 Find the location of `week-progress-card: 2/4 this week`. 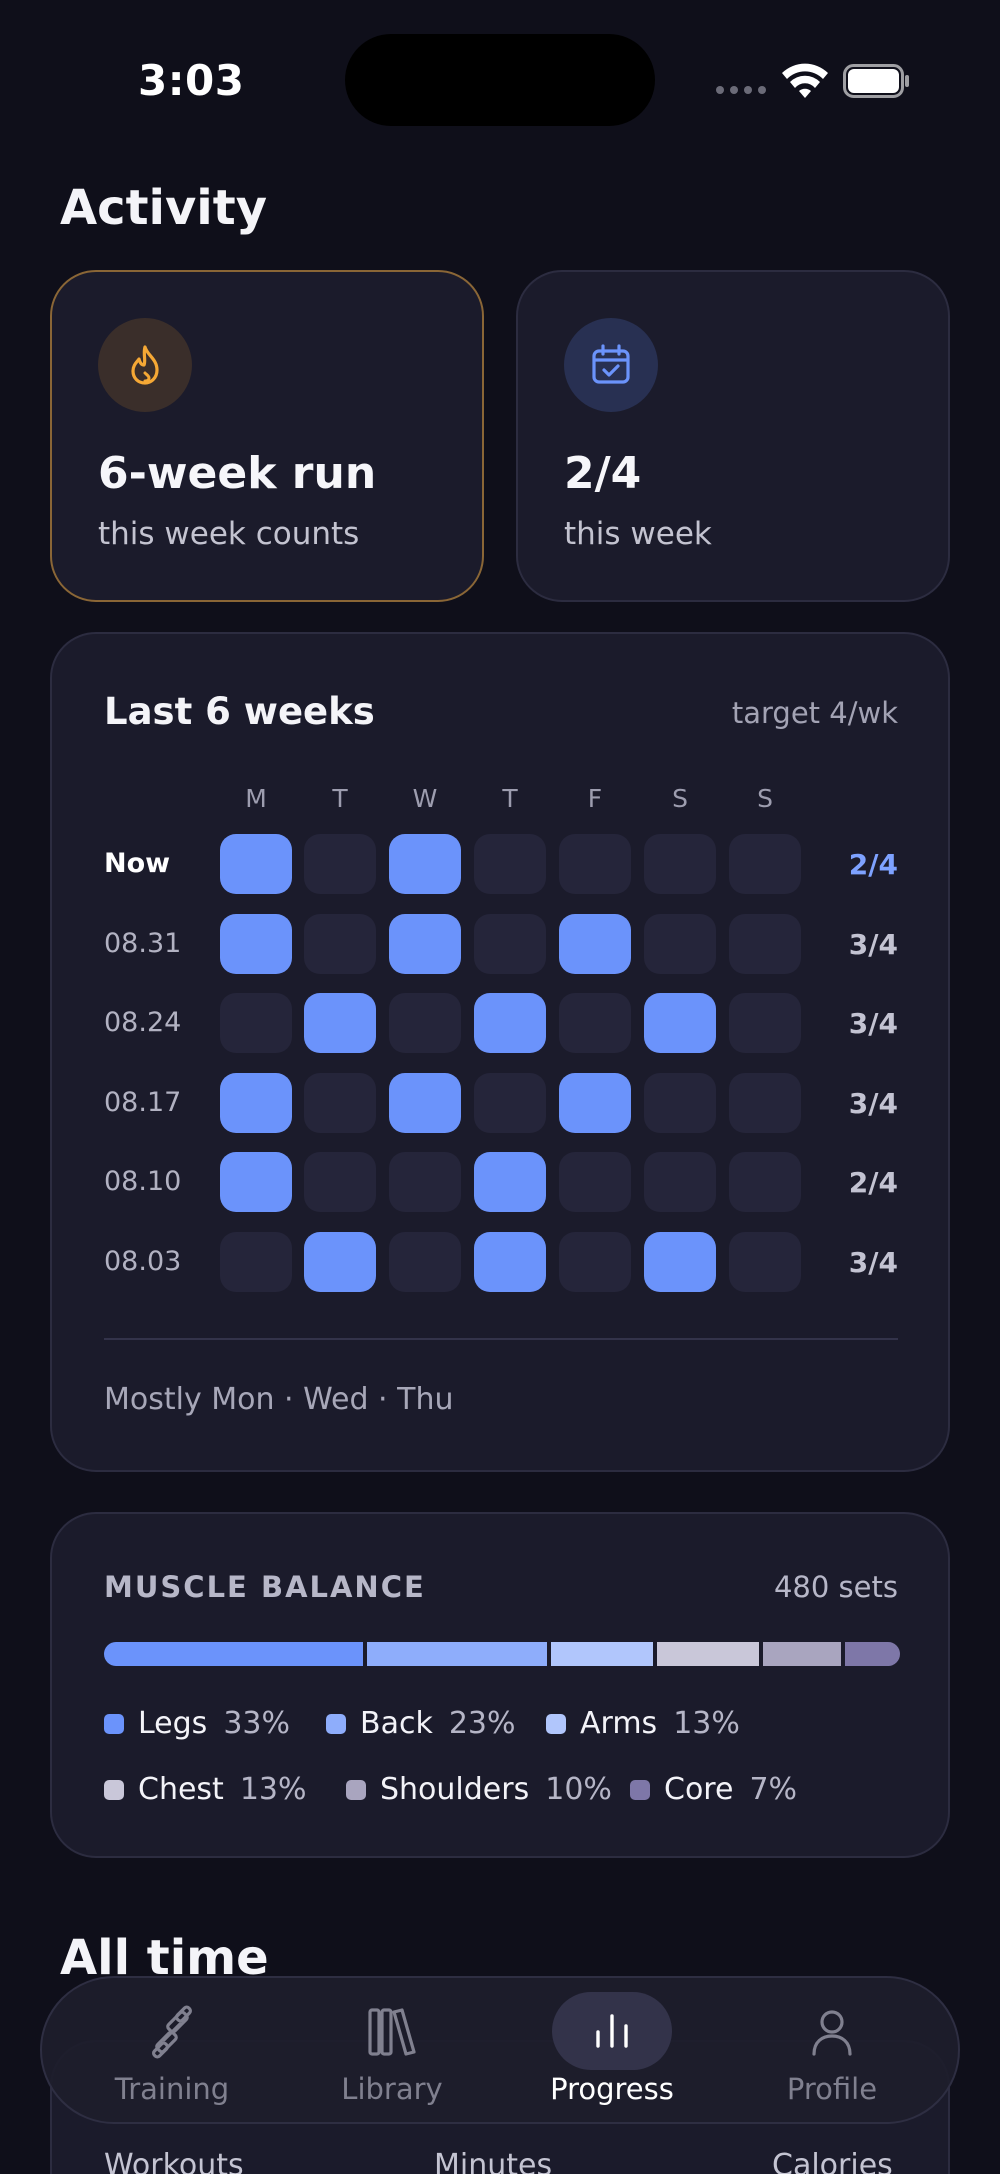

week-progress-card: 2/4 this week is located at coordinates (733, 436).